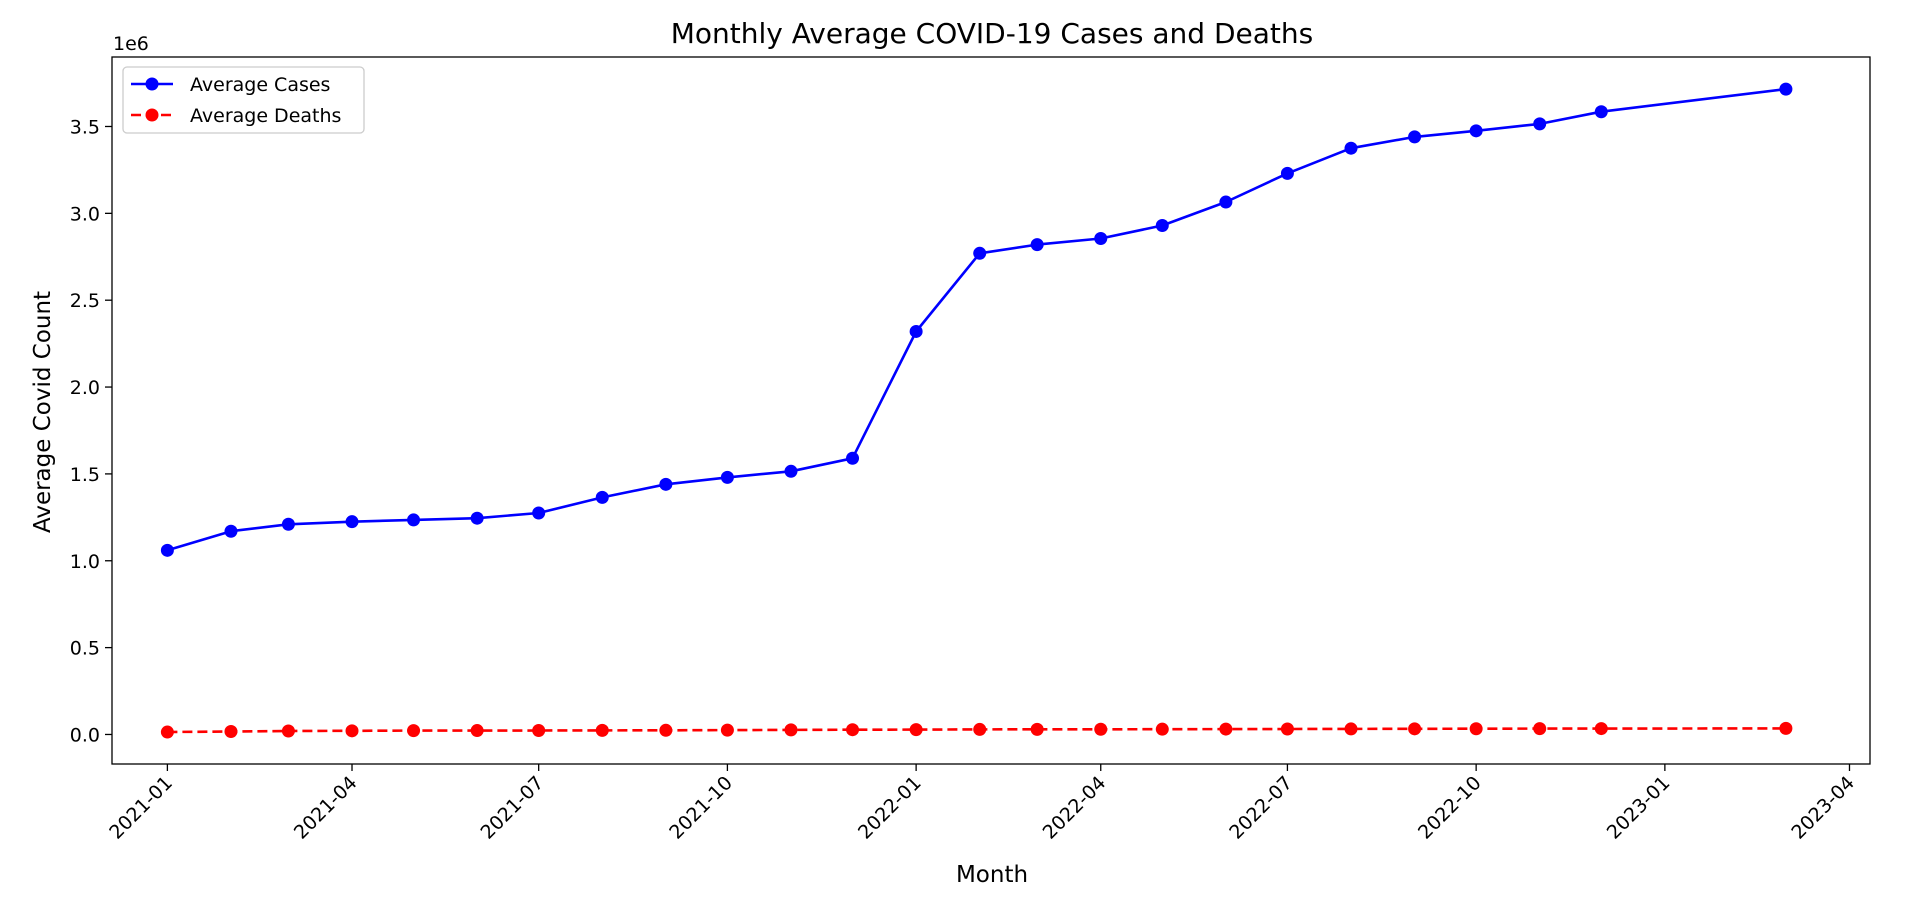  What do you see at coordinates (85, 735) in the screenshot?
I see `y-tick-label: 0.0` at bounding box center [85, 735].